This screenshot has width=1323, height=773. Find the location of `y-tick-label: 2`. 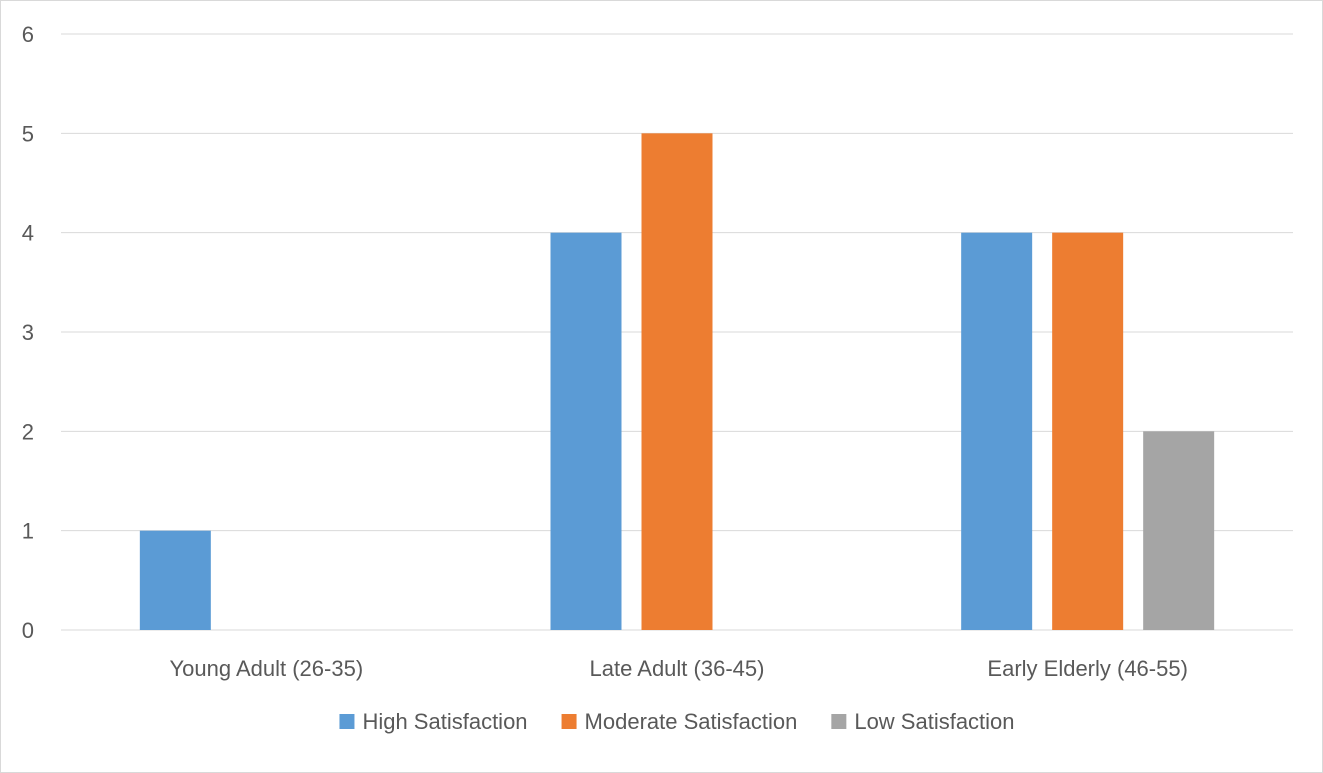

y-tick-label: 2 is located at coordinates (28, 431).